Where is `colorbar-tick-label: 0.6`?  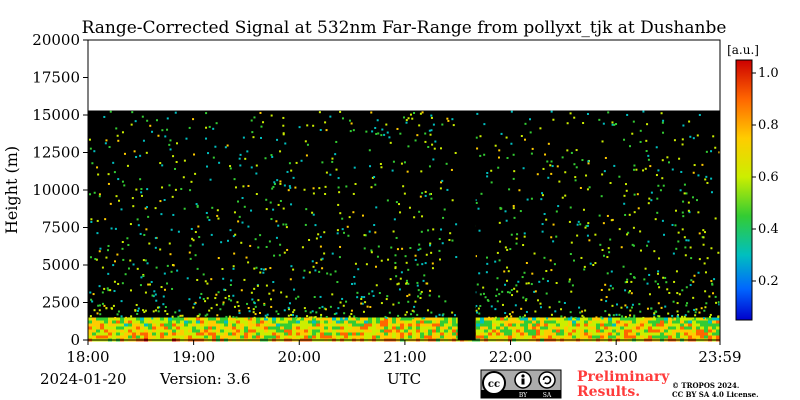
colorbar-tick-label: 0.6 is located at coordinates (768, 177).